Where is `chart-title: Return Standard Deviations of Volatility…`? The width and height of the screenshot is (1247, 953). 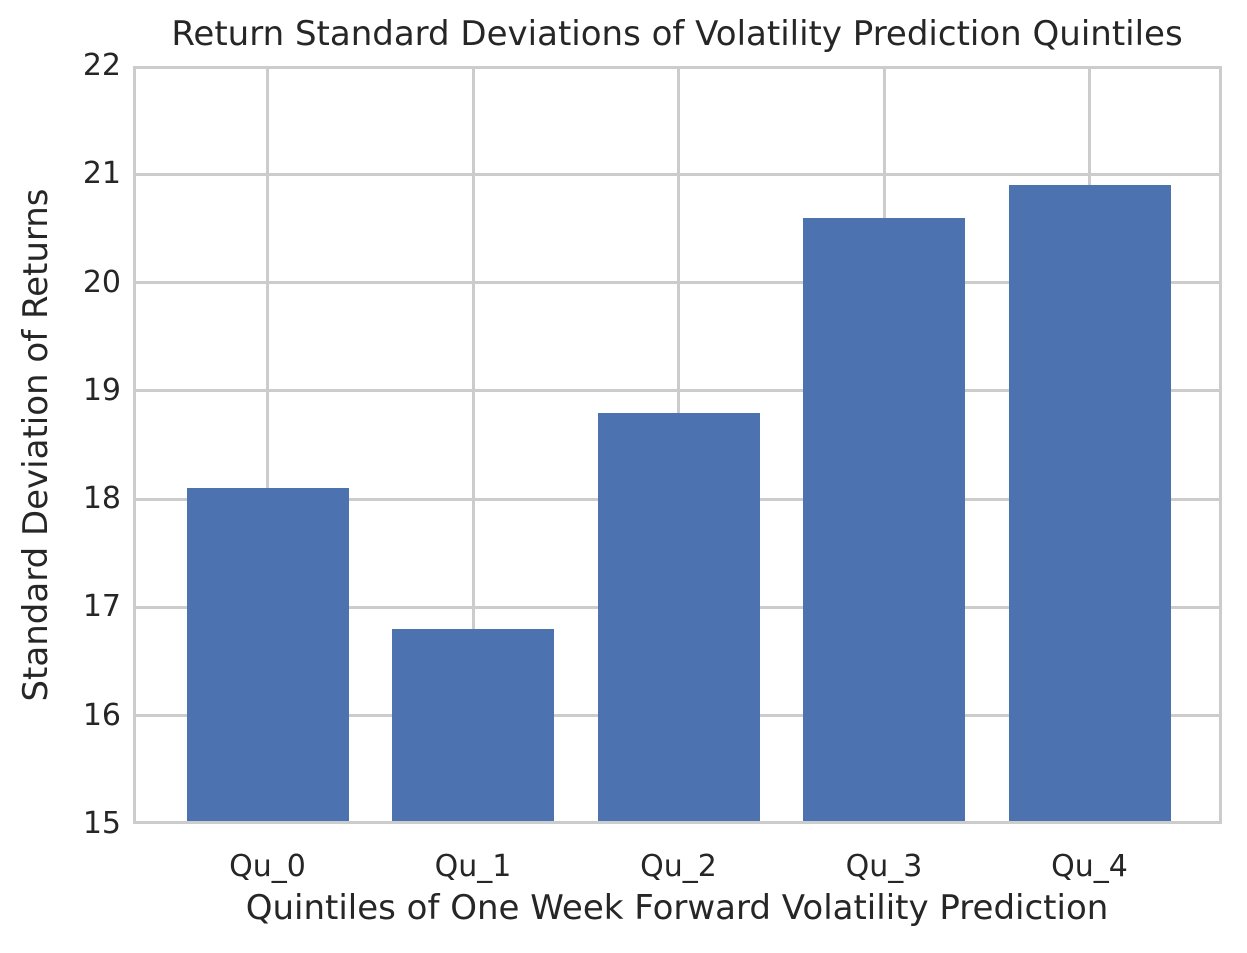 chart-title: Return Standard Deviations of Volatility… is located at coordinates (677, 34).